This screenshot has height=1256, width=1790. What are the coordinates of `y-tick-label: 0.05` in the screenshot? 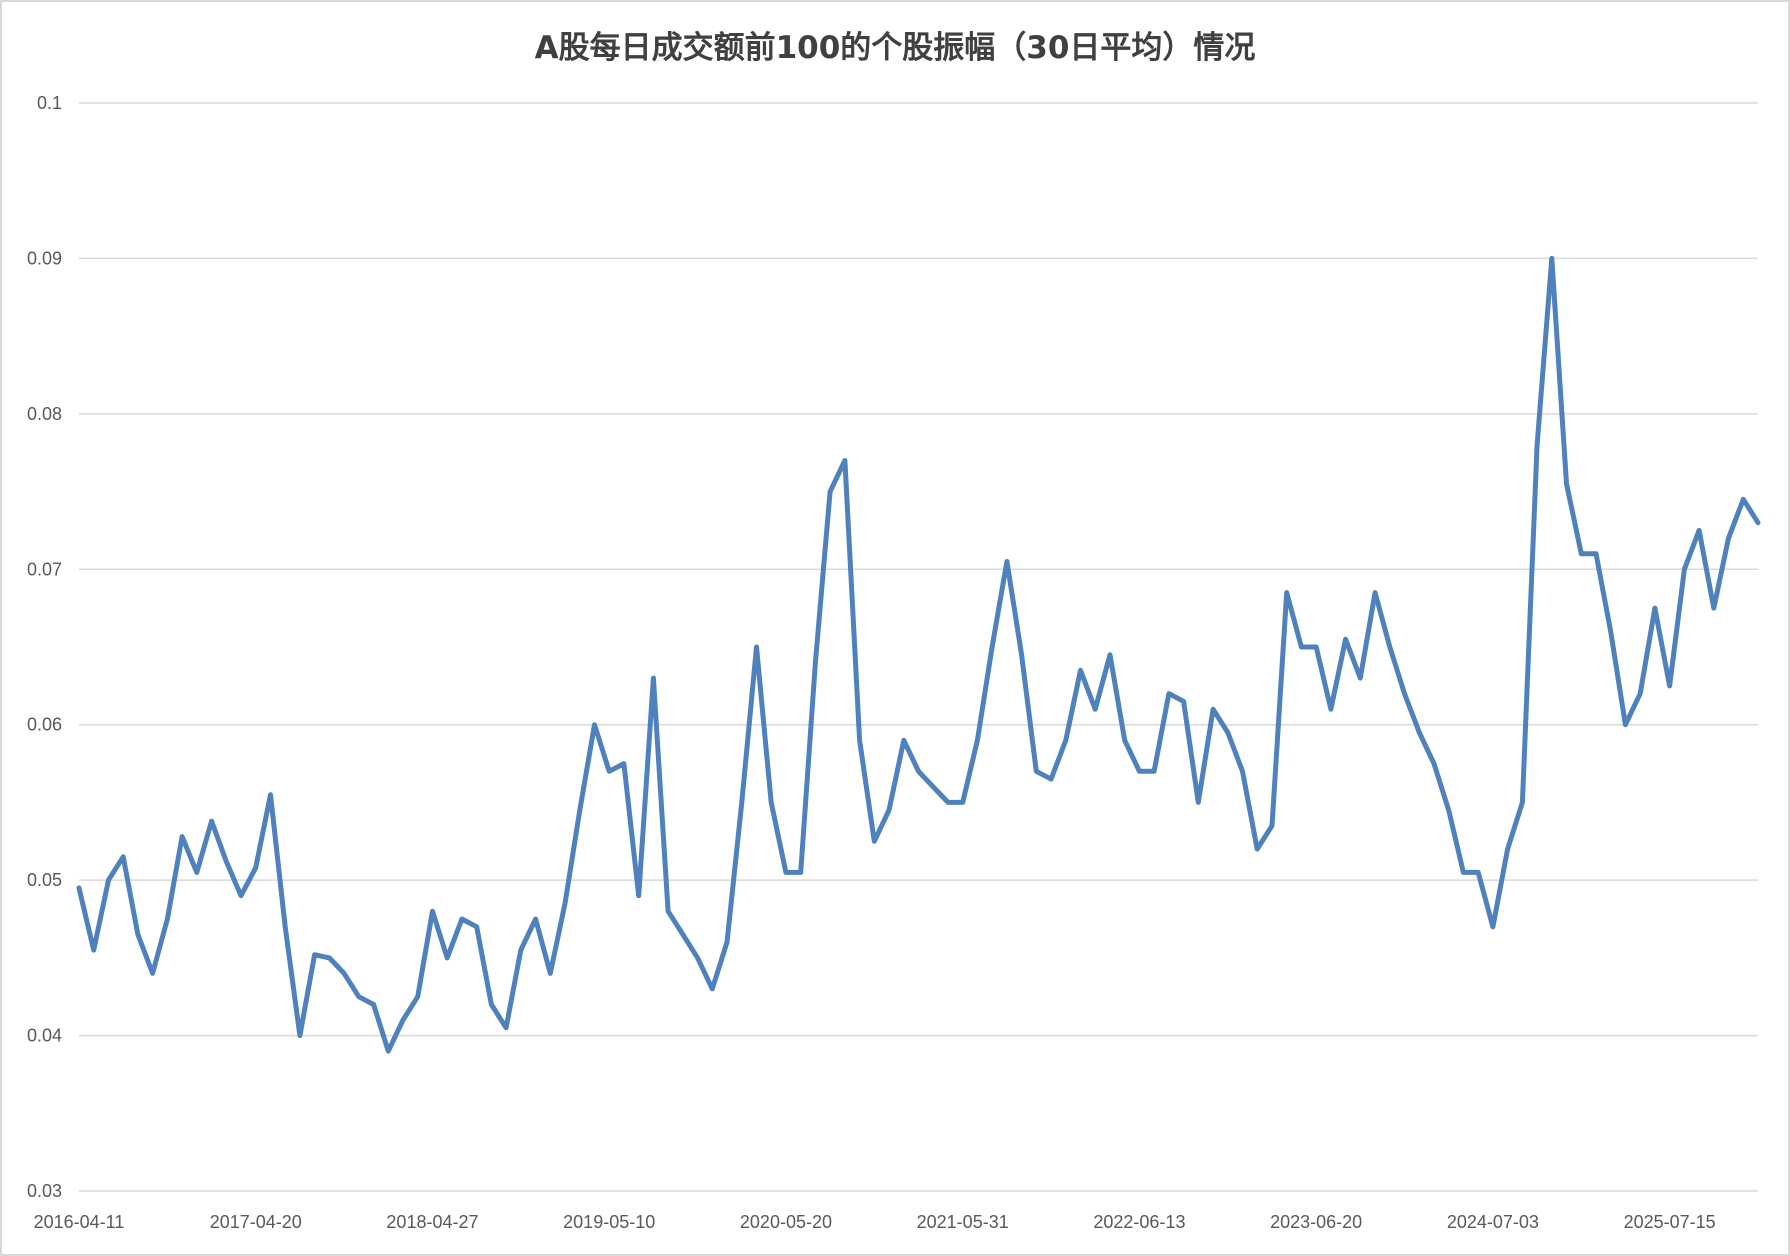 It's located at (44, 880).